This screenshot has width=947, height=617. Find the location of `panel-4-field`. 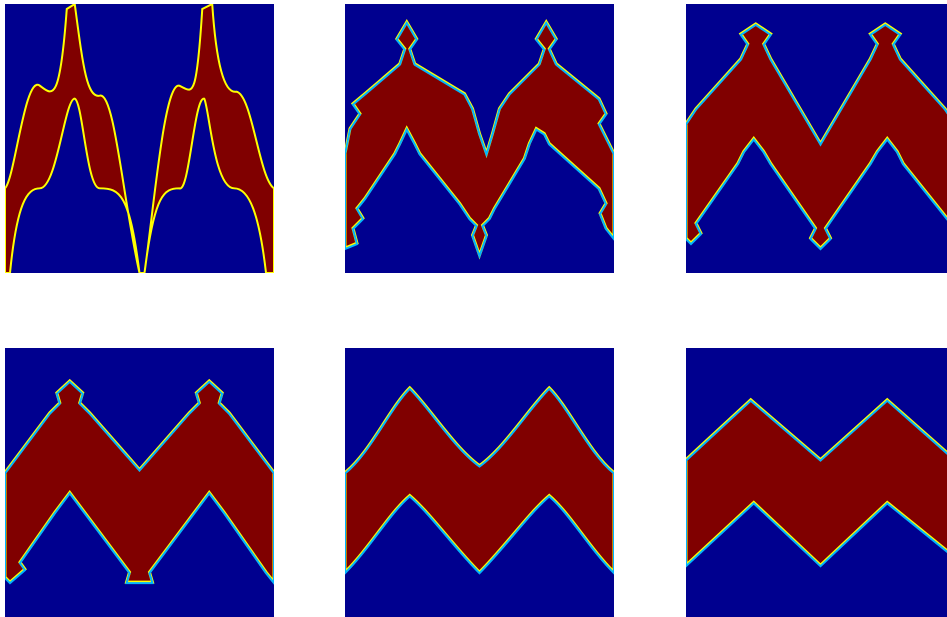

panel-4-field is located at coordinates (139, 482).